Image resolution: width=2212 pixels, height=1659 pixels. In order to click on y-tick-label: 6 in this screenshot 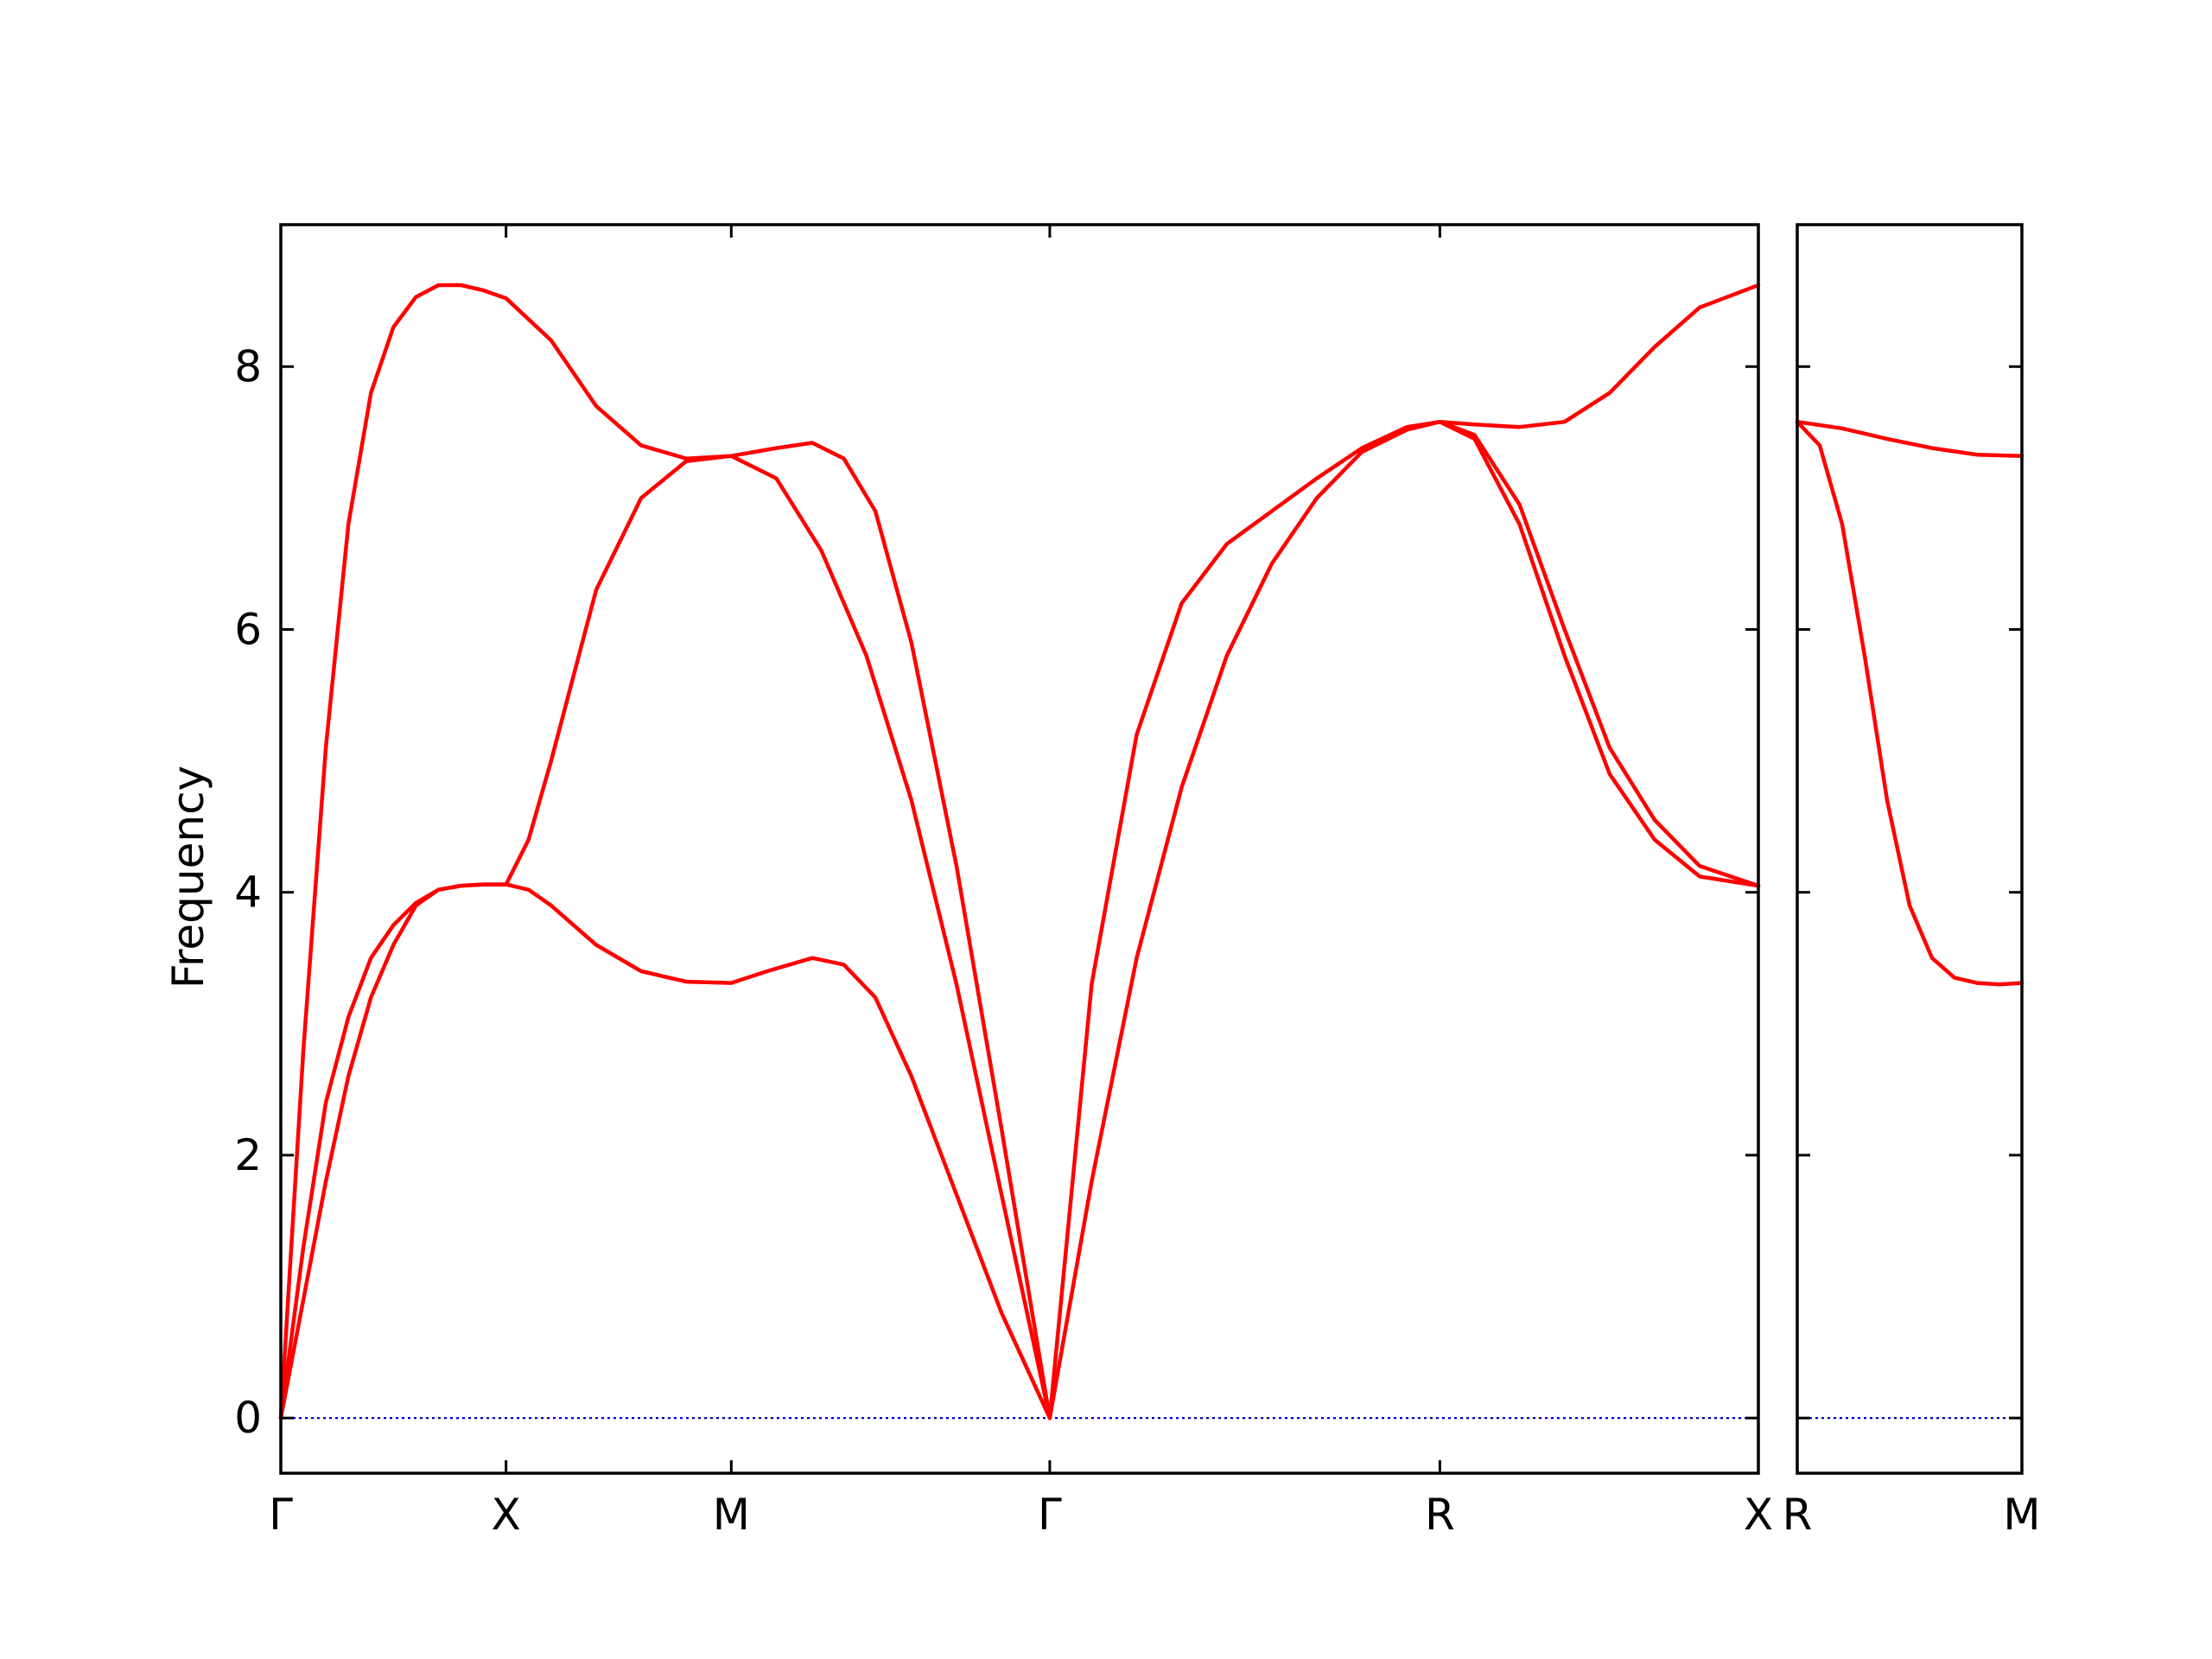, I will do `click(248, 629)`.